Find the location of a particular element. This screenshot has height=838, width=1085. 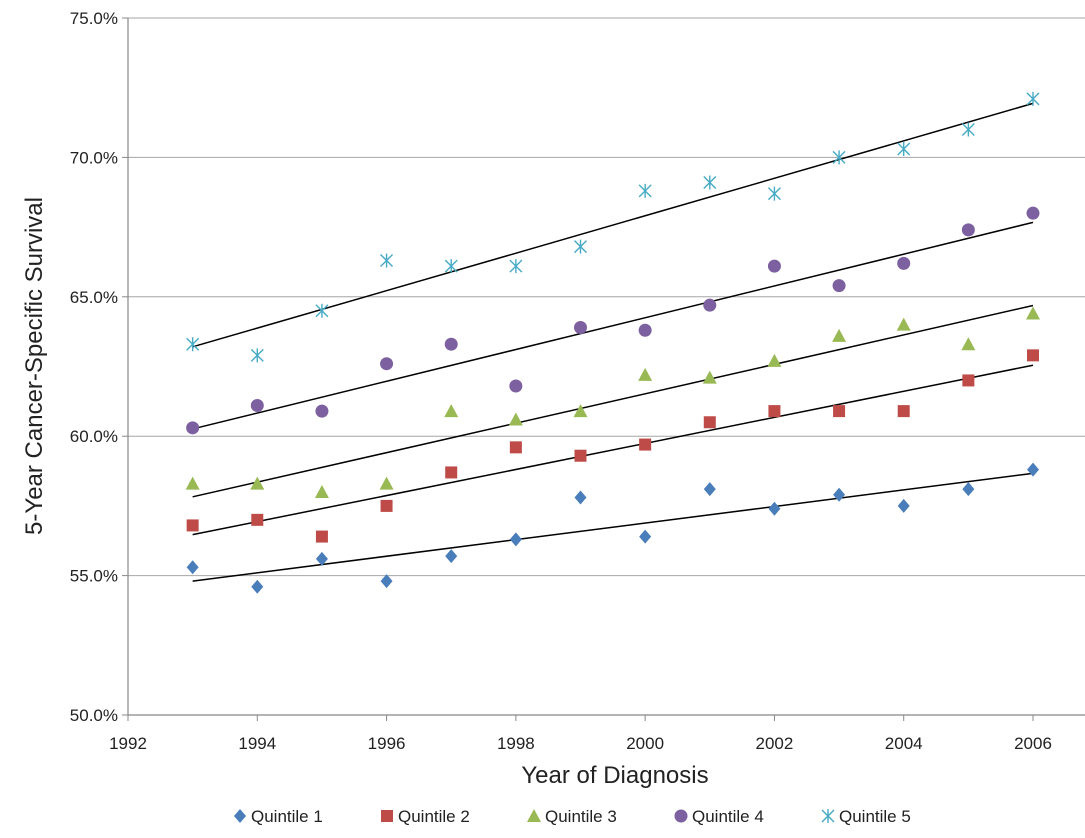

x-tick-label: 1994 is located at coordinates (257, 743).